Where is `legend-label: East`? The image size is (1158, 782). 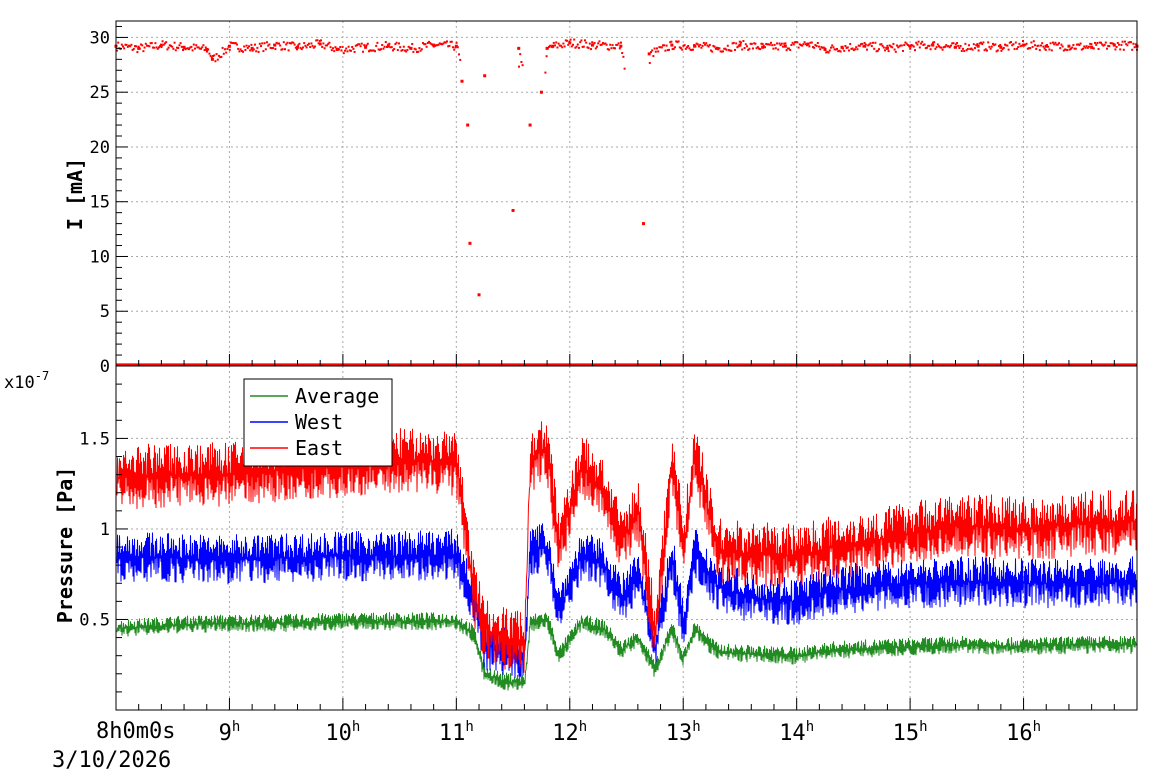 legend-label: East is located at coordinates (319, 448).